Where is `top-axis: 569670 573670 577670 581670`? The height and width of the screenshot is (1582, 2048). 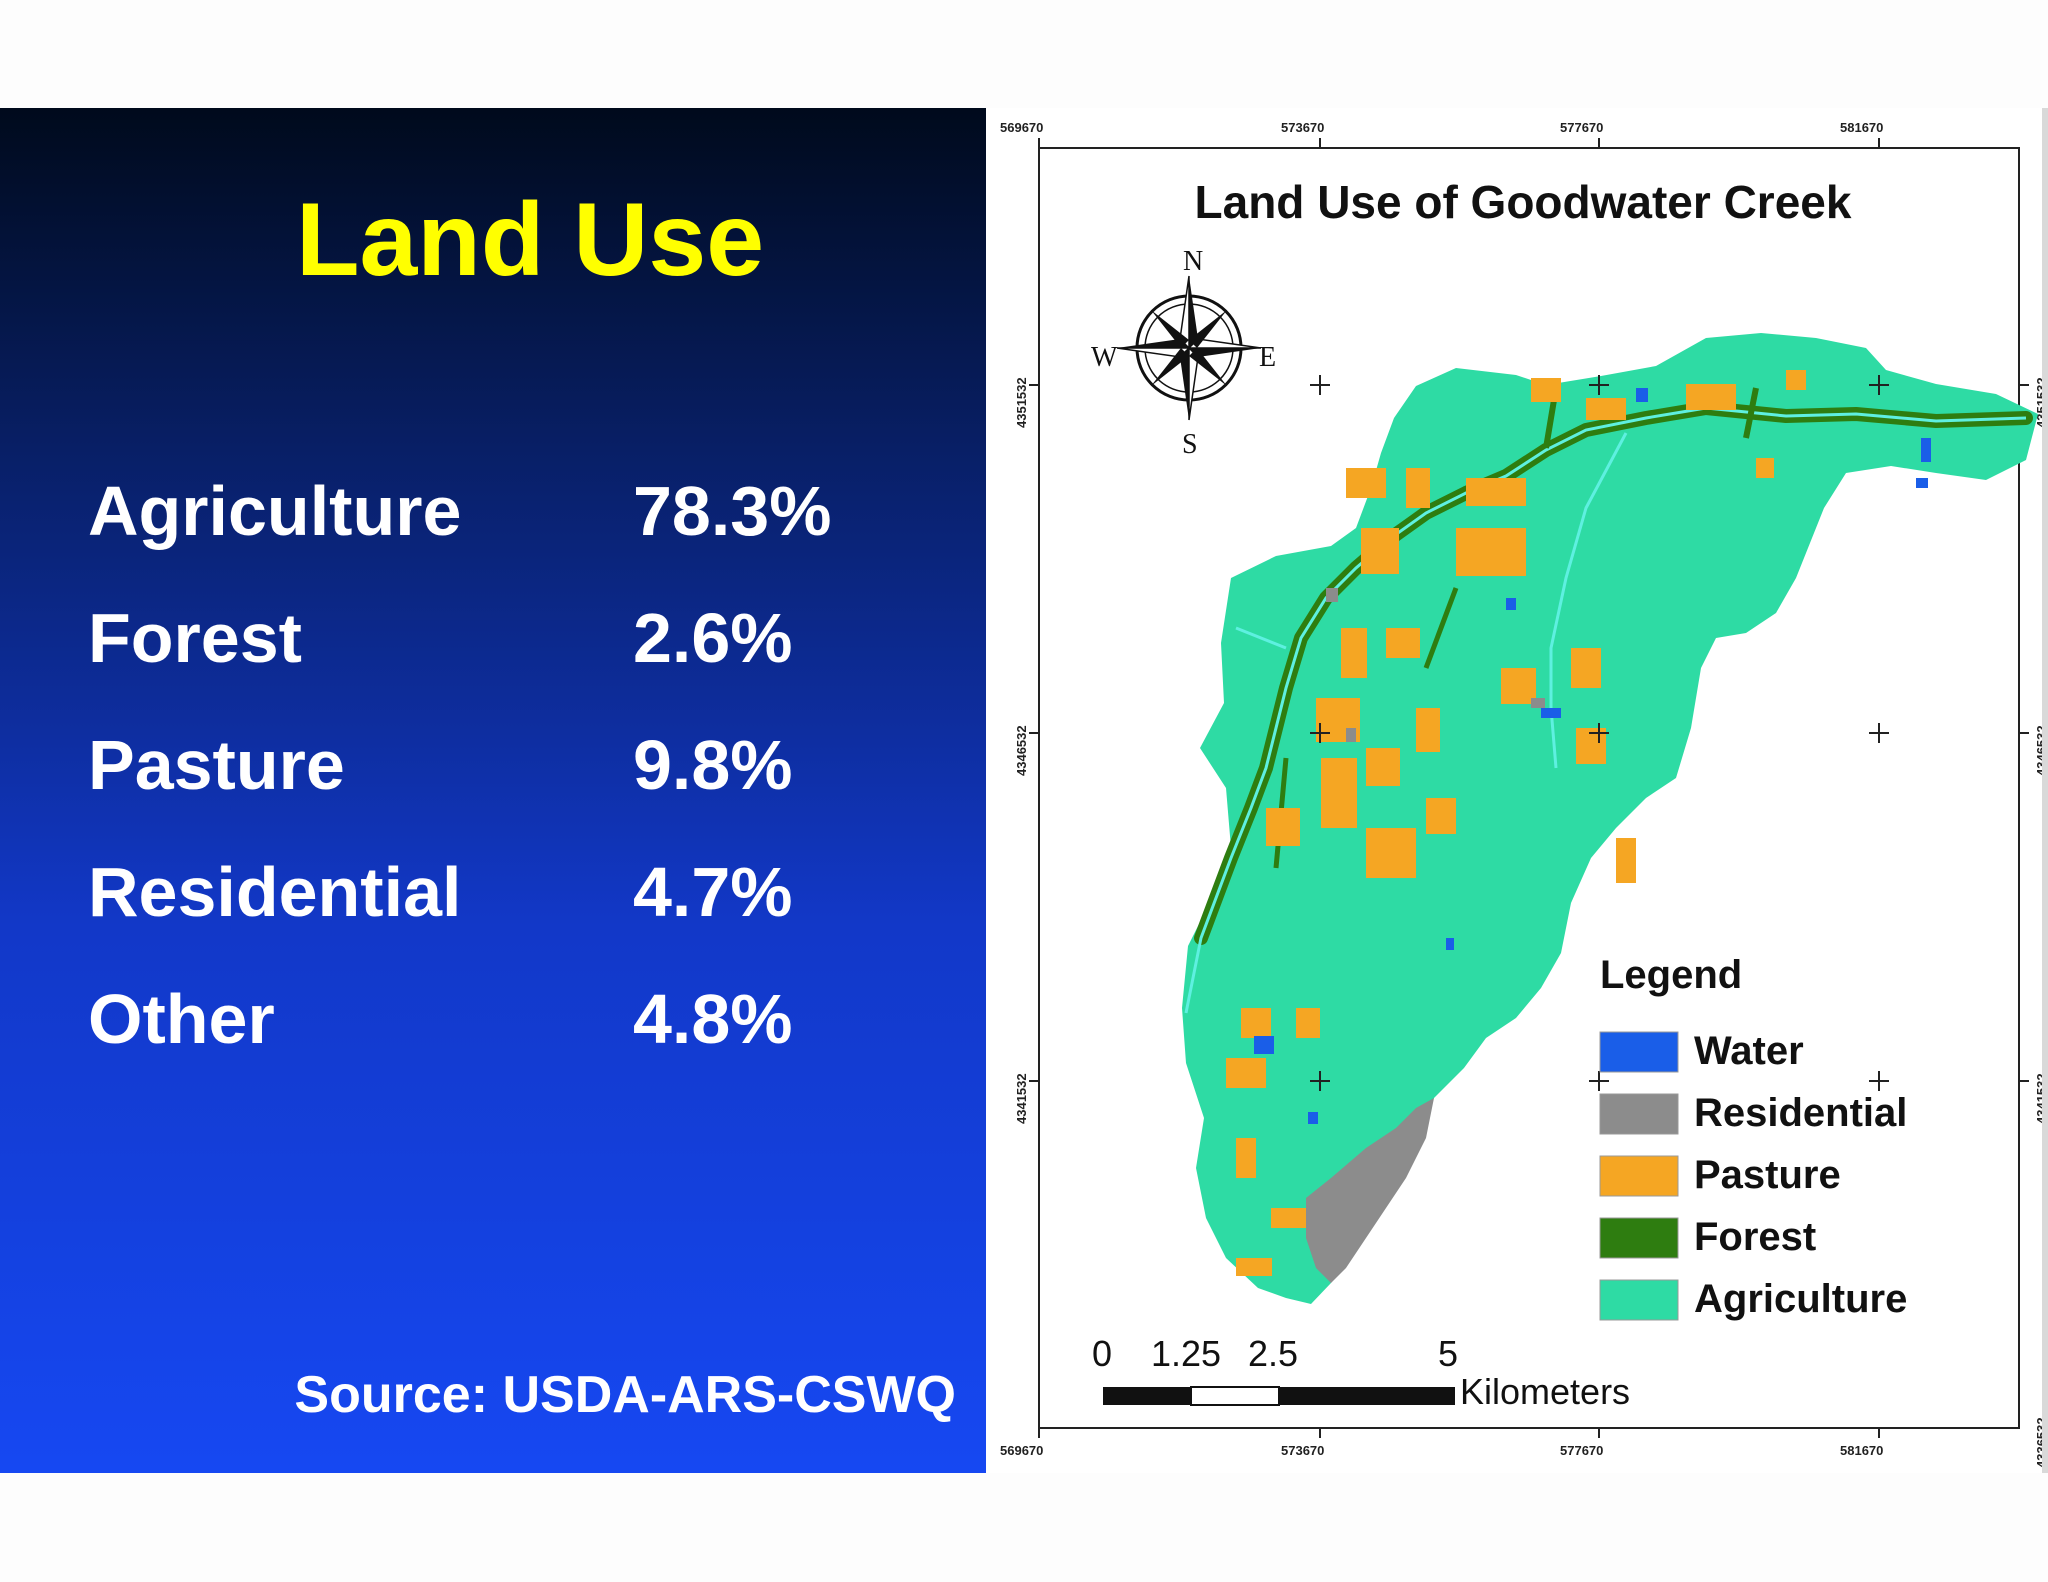 top-axis: 569670 573670 577670 581670 is located at coordinates (1441, 134).